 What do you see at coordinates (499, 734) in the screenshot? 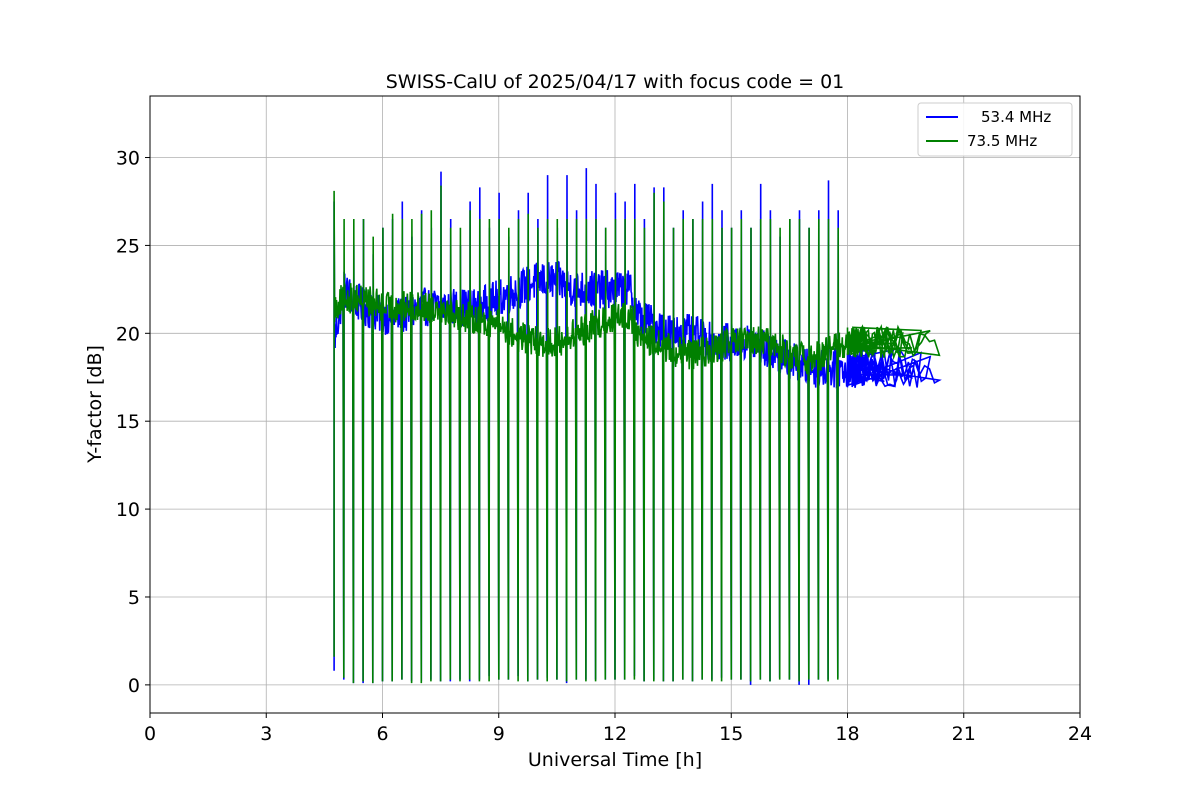
I see `x-tick-label: 9` at bounding box center [499, 734].